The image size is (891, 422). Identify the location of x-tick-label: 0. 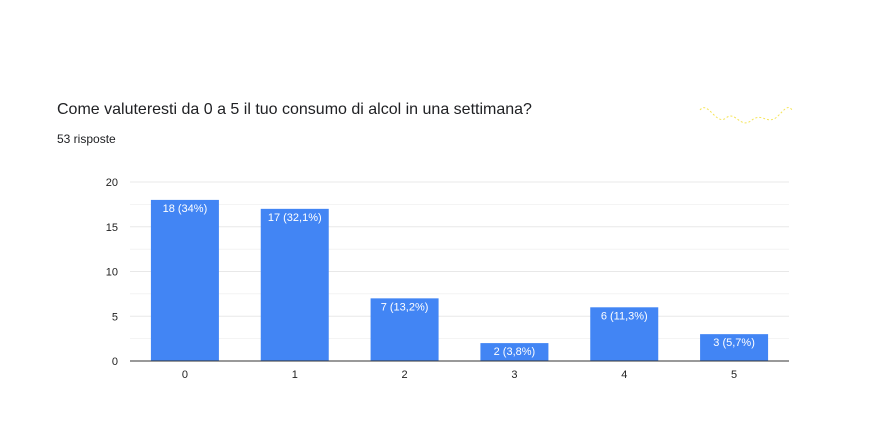
(185, 375).